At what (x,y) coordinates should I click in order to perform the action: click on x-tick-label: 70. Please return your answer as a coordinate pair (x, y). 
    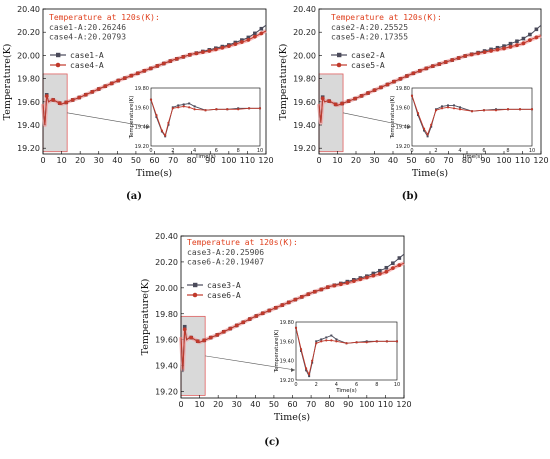
    Looking at the image, I should click on (311, 404).